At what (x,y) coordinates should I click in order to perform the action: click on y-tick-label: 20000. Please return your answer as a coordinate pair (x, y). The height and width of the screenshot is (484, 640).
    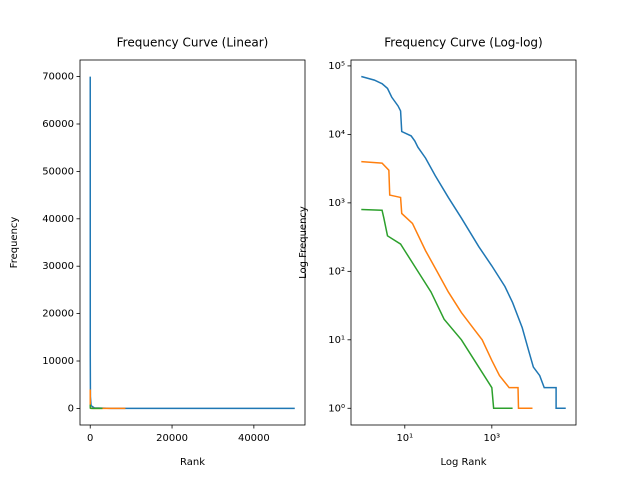
    Looking at the image, I should click on (58, 314).